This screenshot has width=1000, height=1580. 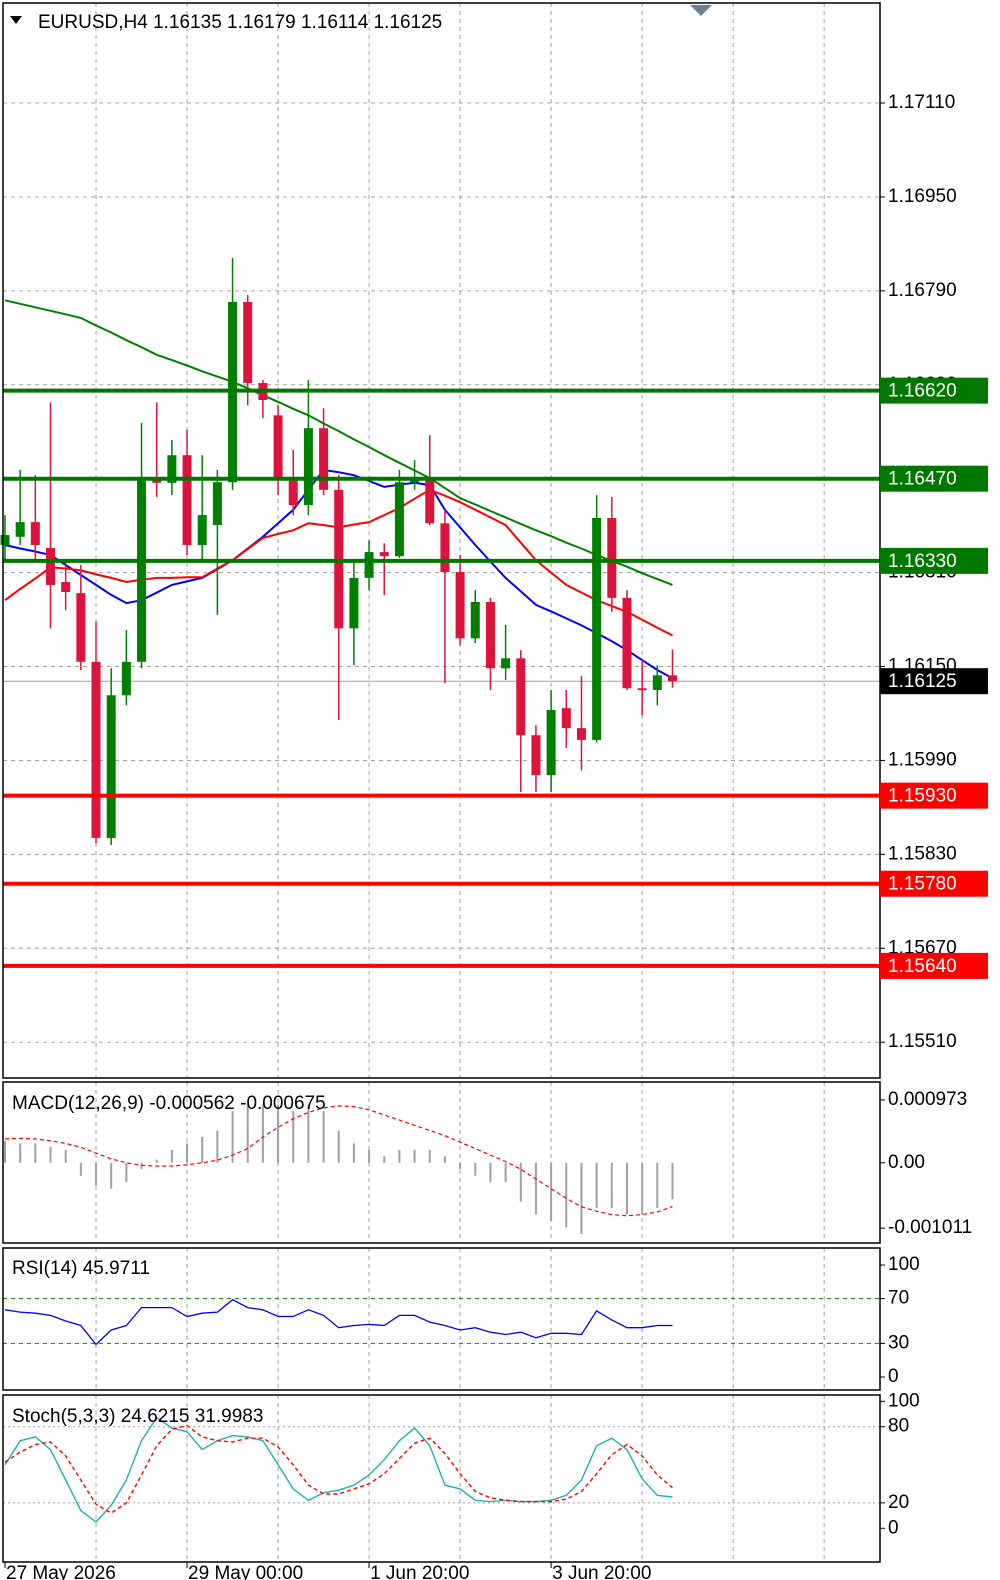 I want to click on rsi-panel-frame, so click(x=441, y=1319).